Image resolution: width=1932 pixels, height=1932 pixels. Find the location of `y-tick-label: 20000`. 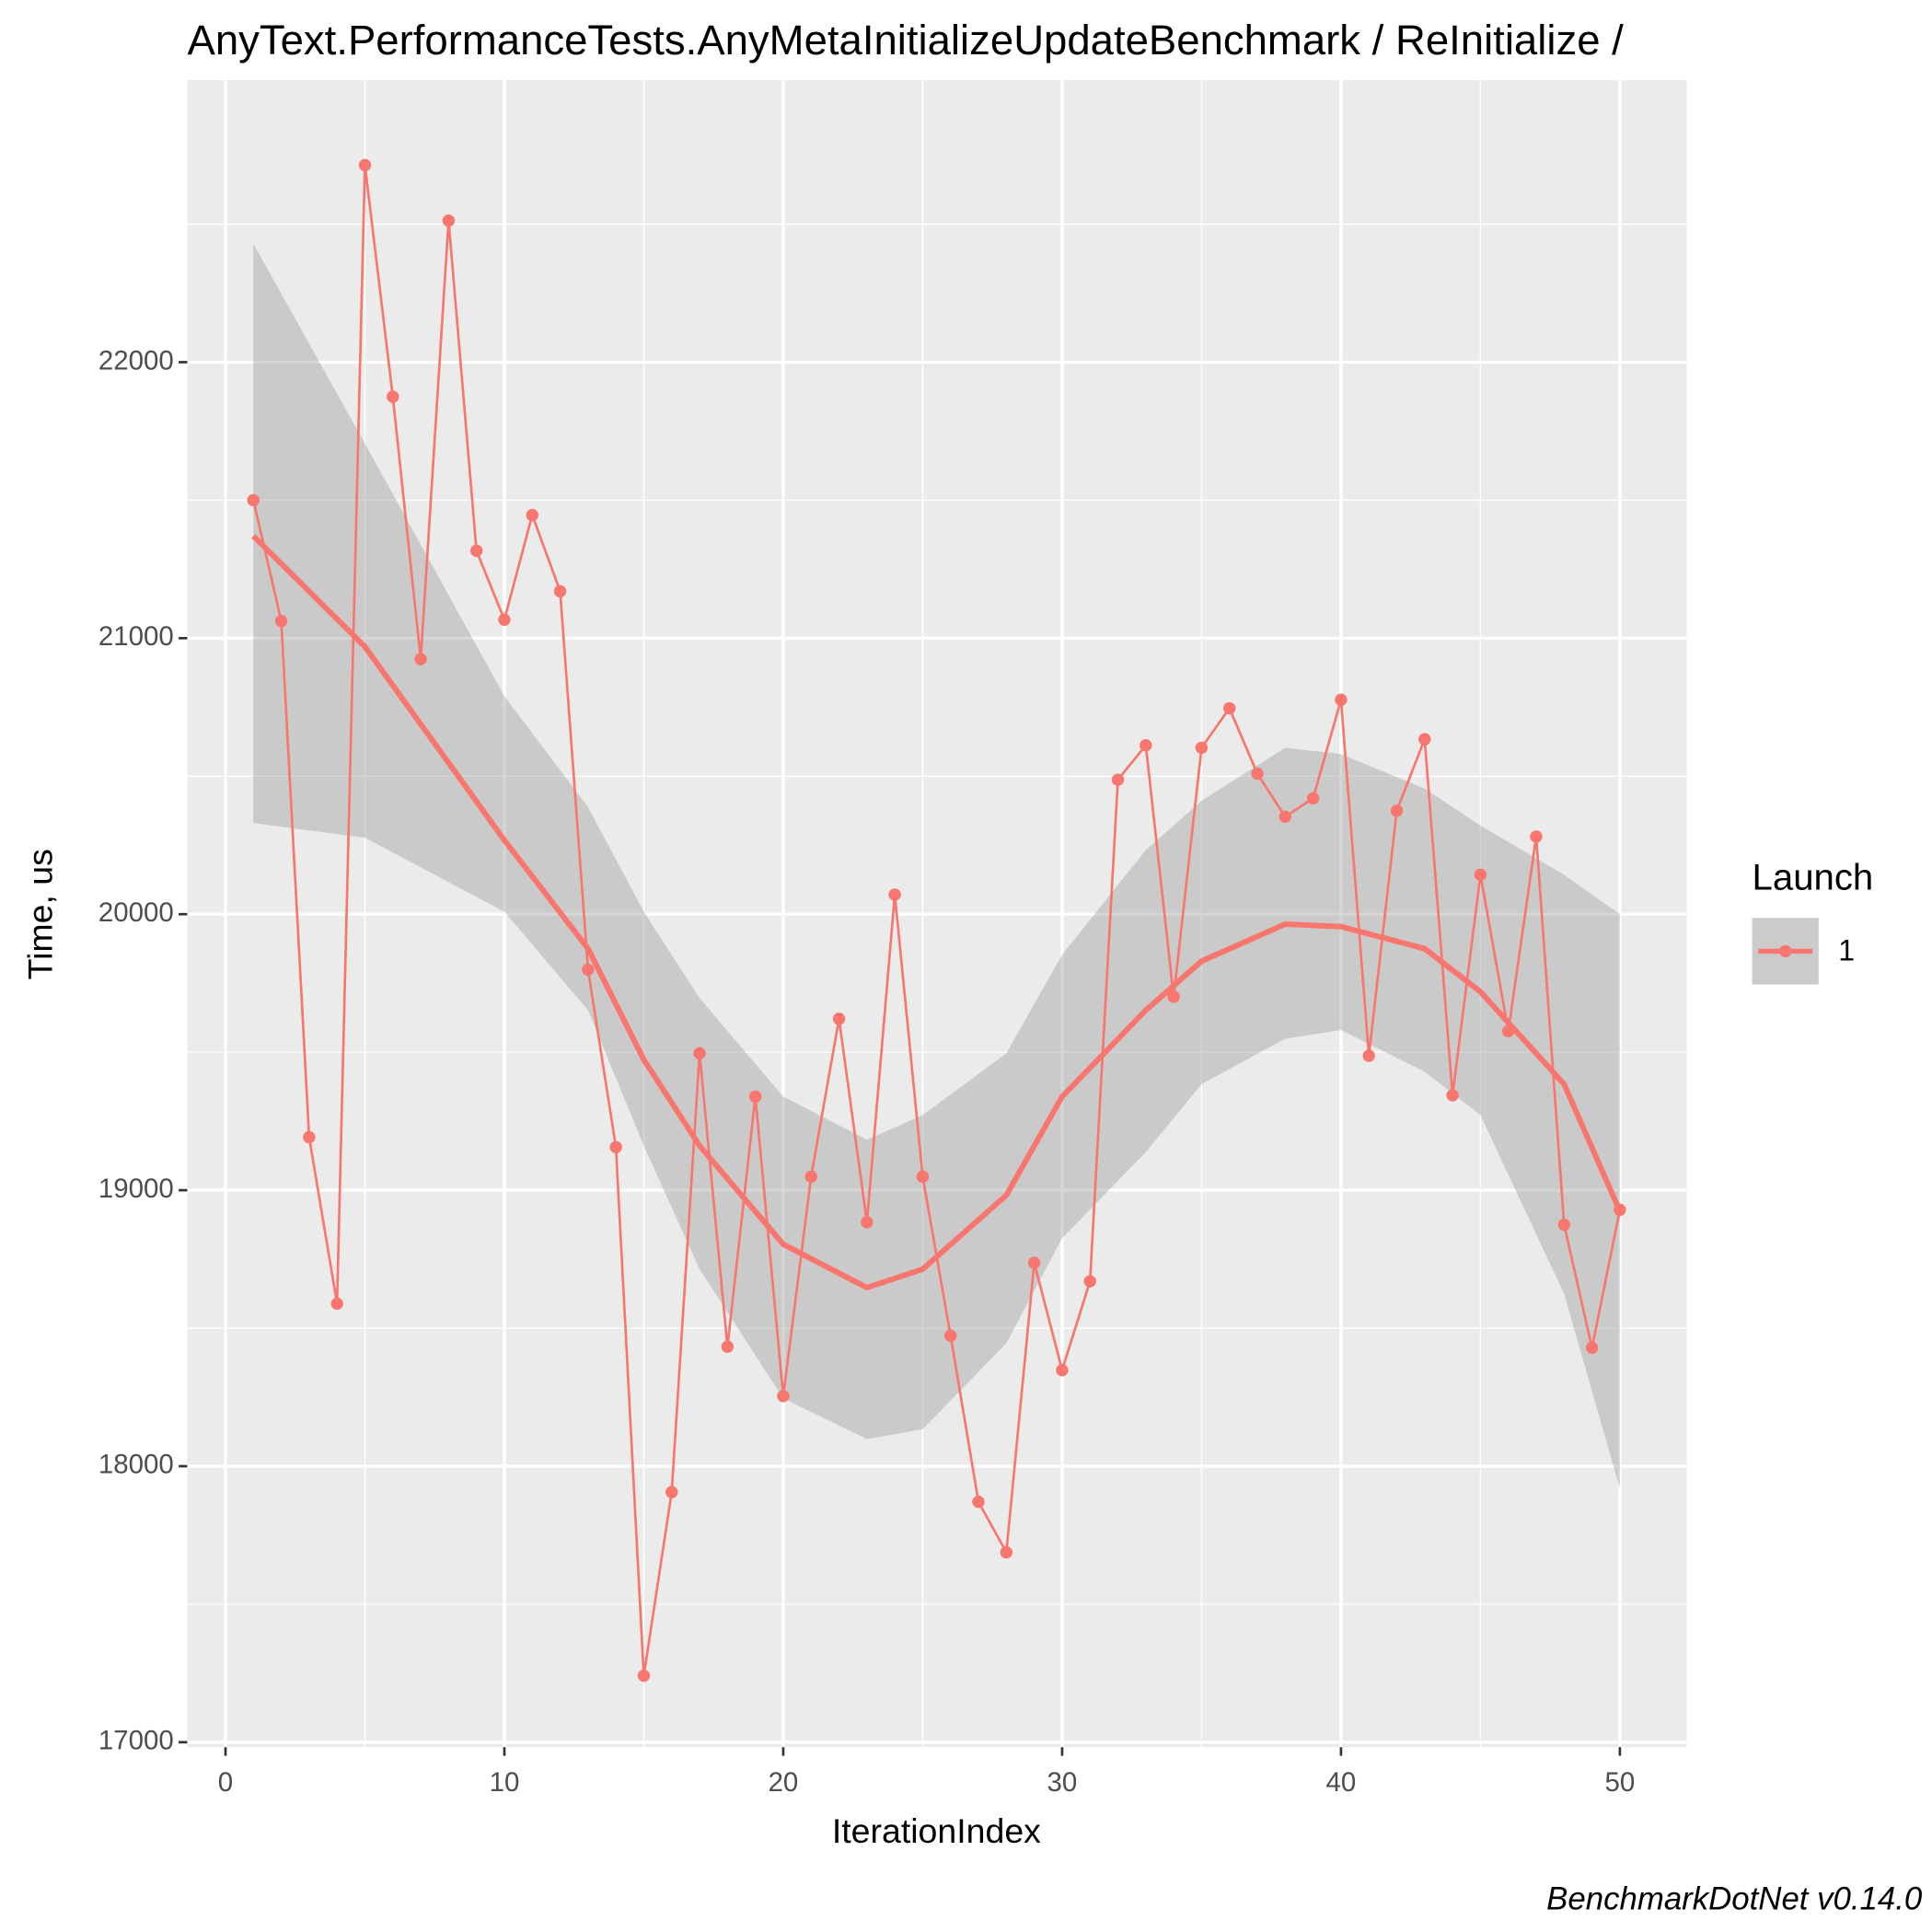

y-tick-label: 20000 is located at coordinates (136, 913).